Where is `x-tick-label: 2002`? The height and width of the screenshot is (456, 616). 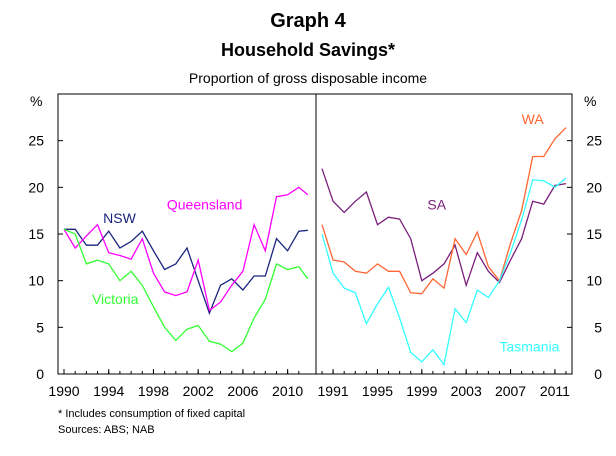
x-tick-label: 2002 is located at coordinates (198, 391).